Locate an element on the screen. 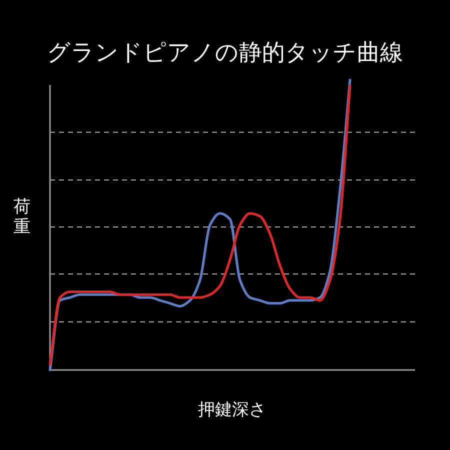 The width and height of the screenshot is (450, 450). y-axis-title: 荷重 is located at coordinates (22, 217).